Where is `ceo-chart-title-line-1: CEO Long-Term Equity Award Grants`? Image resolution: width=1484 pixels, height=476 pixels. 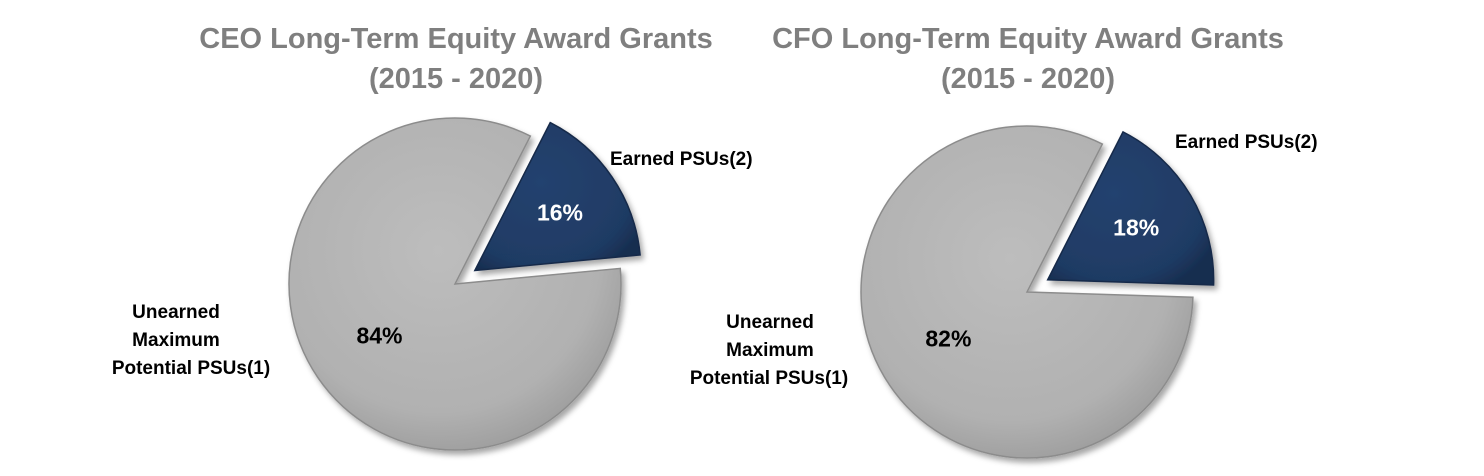 ceo-chart-title-line-1: CEO Long-Term Equity Award Grants is located at coordinates (455, 39).